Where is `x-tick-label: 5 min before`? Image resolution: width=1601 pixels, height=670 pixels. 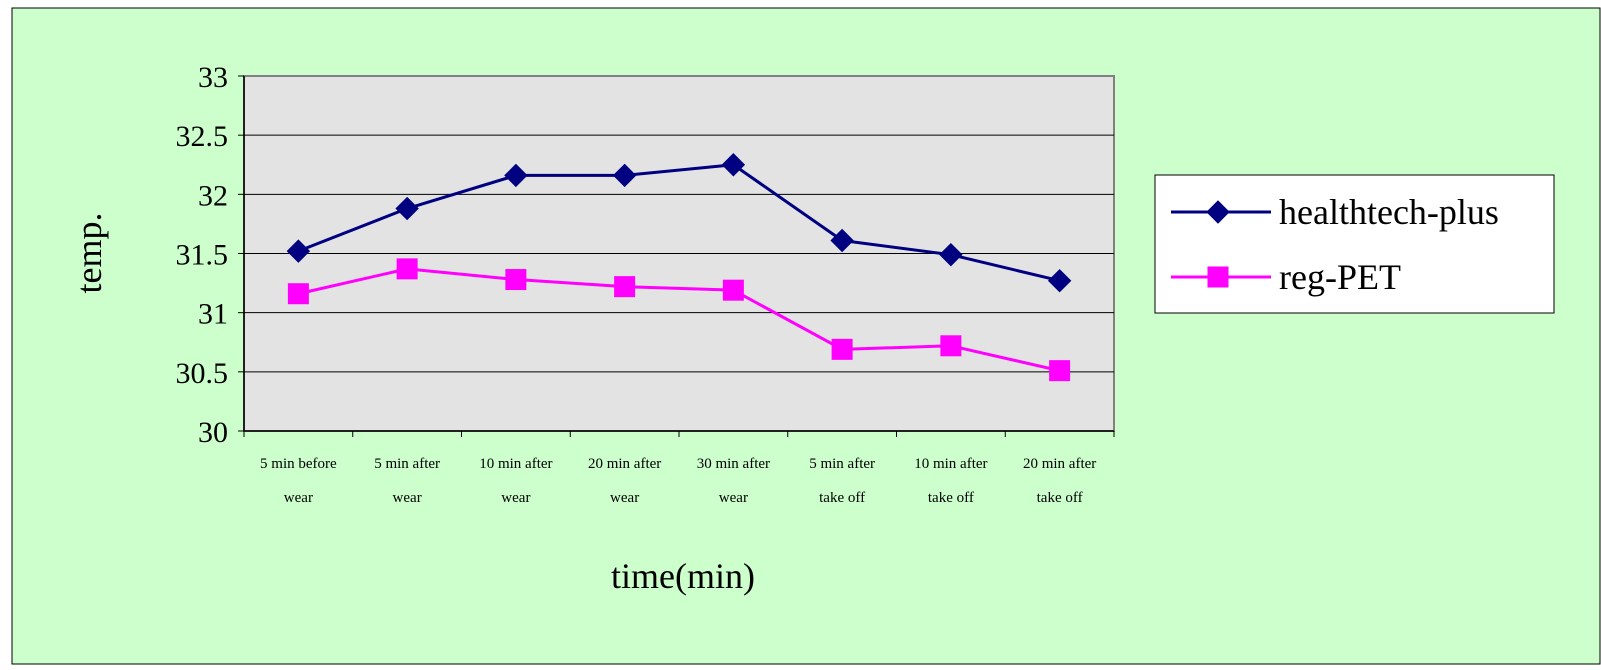 x-tick-label: 5 min before is located at coordinates (298, 464).